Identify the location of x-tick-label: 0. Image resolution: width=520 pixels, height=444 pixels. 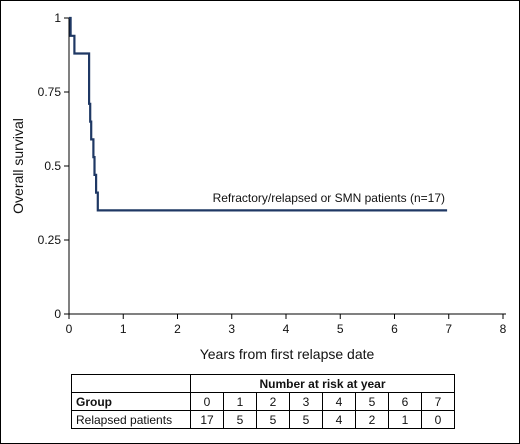
(69, 329).